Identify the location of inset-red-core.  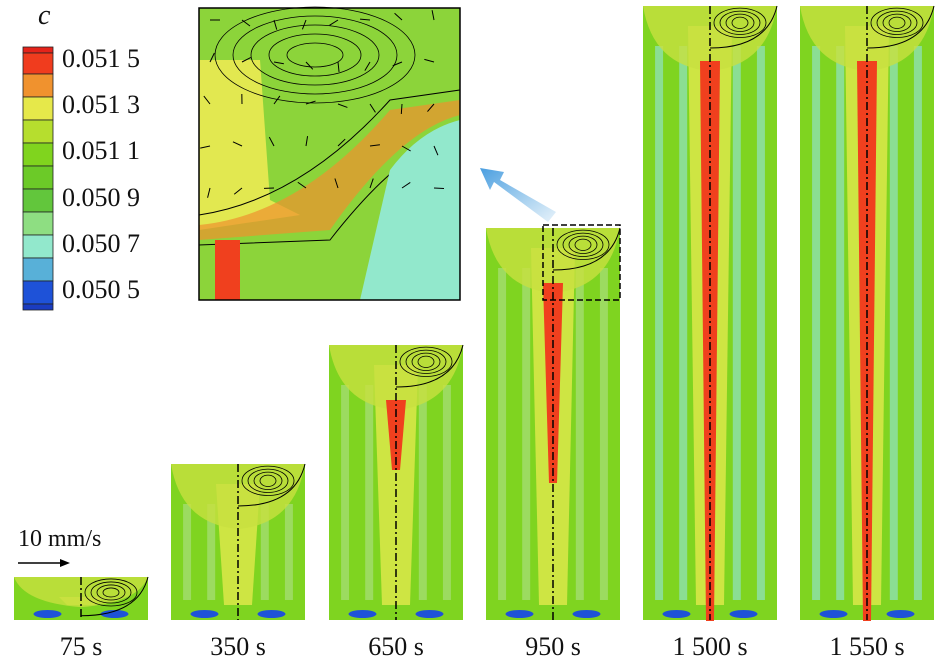
(227, 270).